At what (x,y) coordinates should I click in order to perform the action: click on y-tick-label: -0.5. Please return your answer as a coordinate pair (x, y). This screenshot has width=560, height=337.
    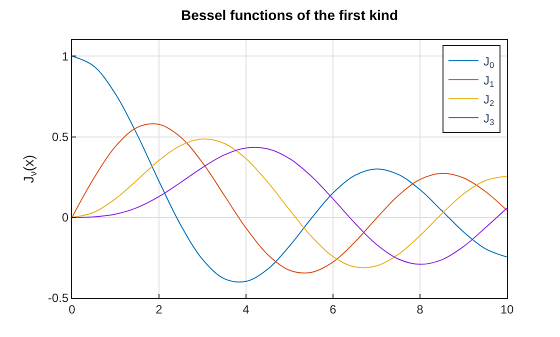
    Looking at the image, I should click on (58, 298).